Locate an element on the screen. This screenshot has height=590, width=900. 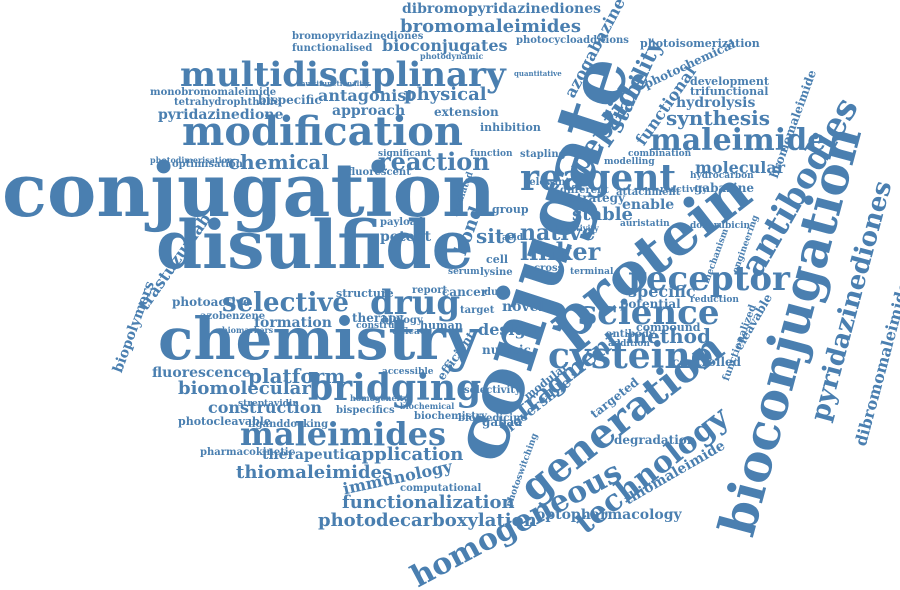
word-native: native is located at coordinates (558, 233).